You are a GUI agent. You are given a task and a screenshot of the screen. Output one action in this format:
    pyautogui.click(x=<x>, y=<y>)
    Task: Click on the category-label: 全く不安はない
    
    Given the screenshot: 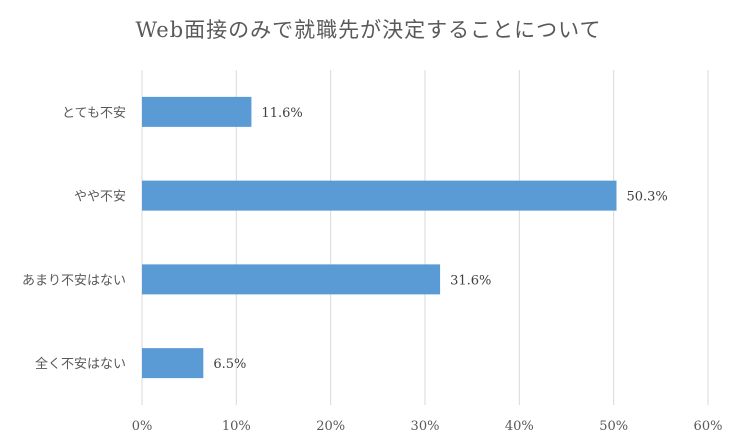 What is the action you would take?
    pyautogui.click(x=80, y=364)
    